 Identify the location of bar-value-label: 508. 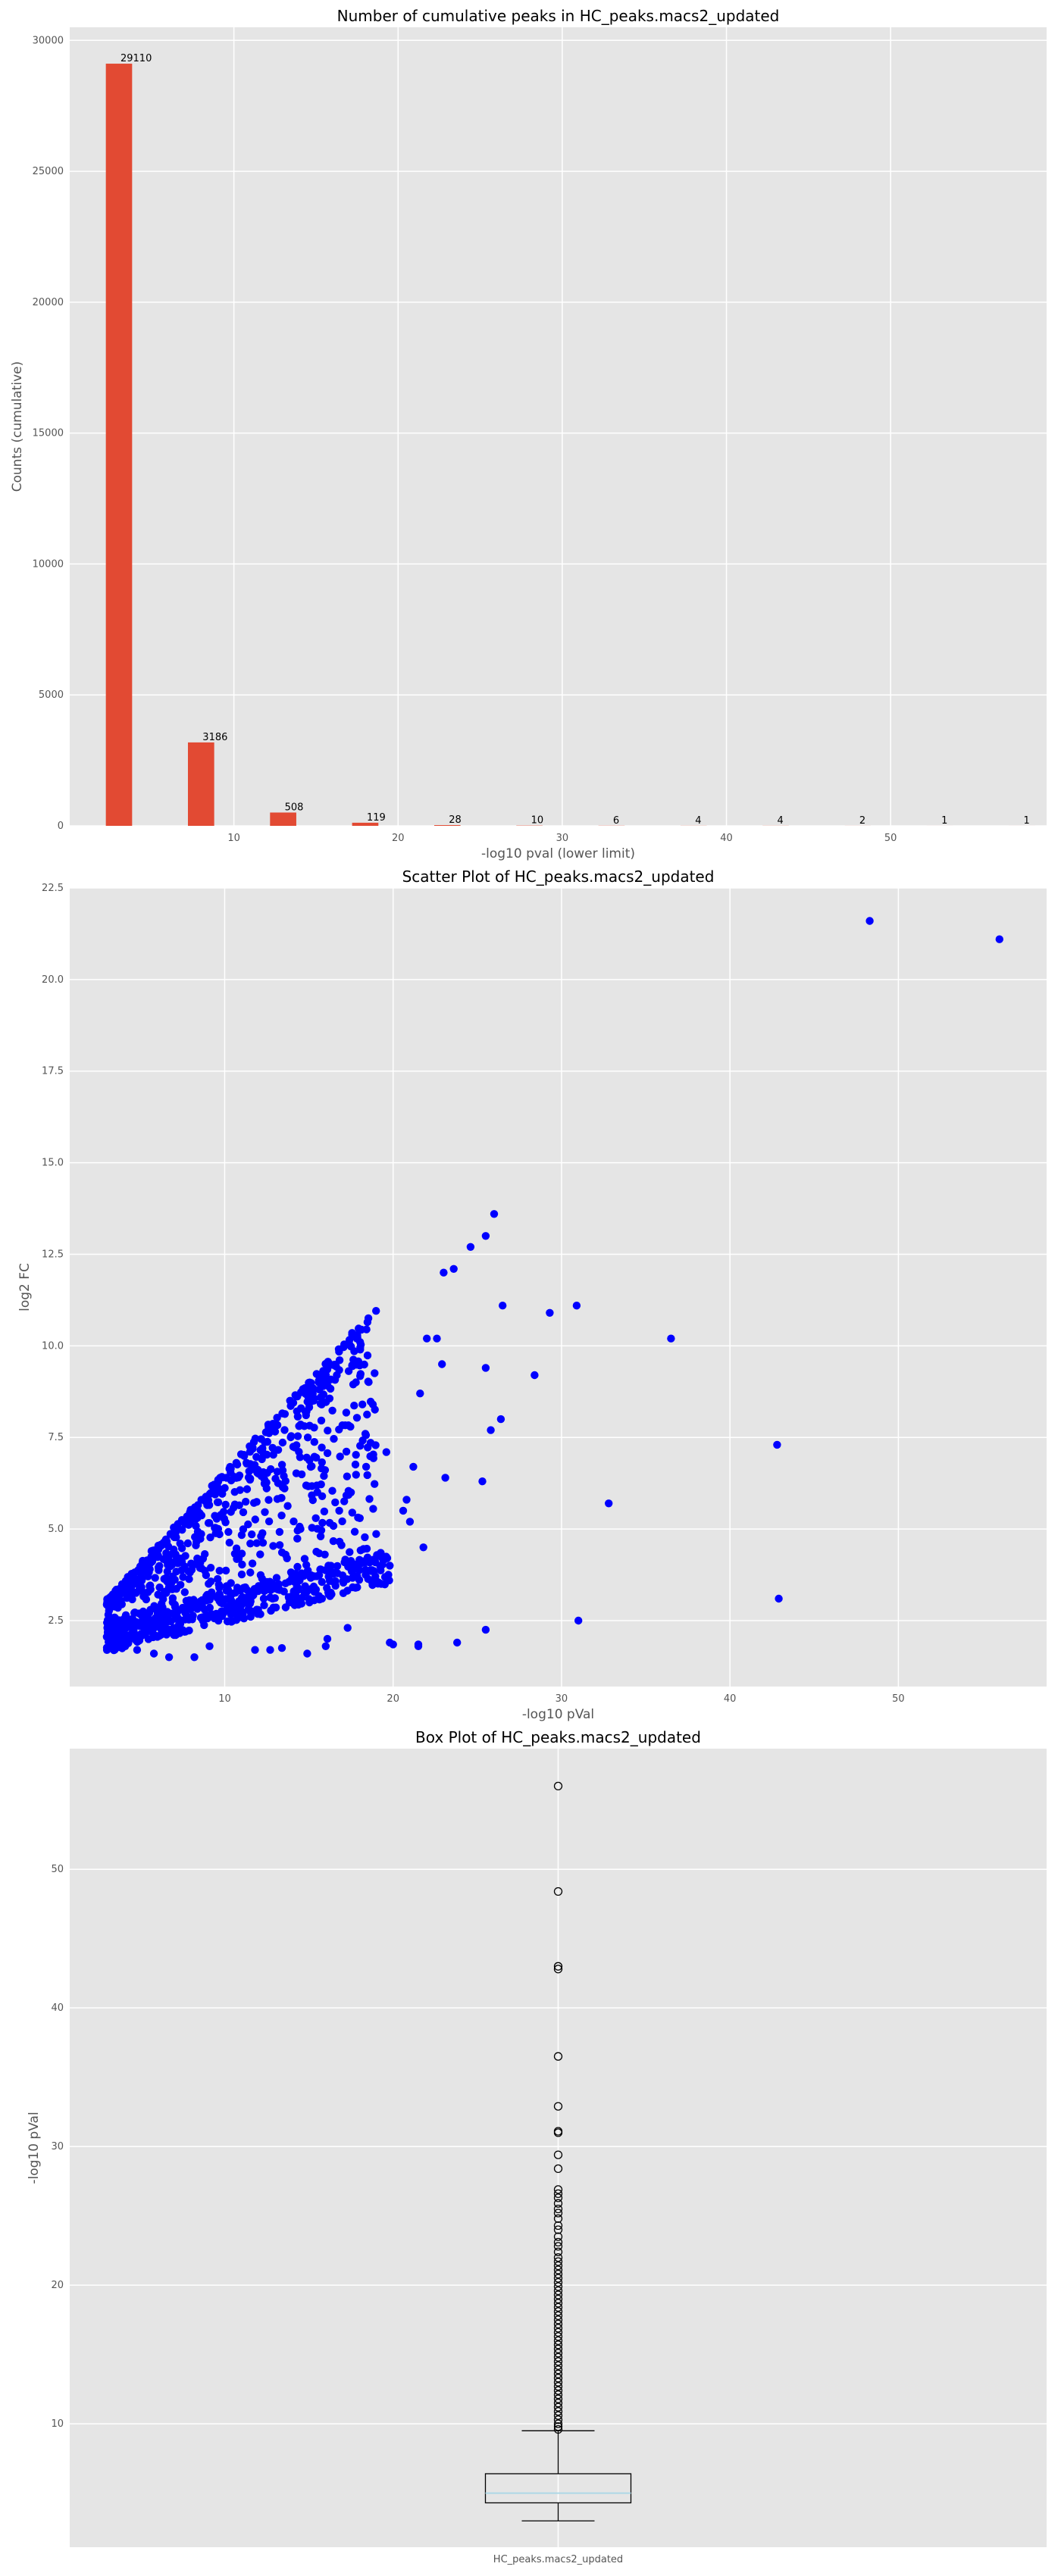
(294, 807).